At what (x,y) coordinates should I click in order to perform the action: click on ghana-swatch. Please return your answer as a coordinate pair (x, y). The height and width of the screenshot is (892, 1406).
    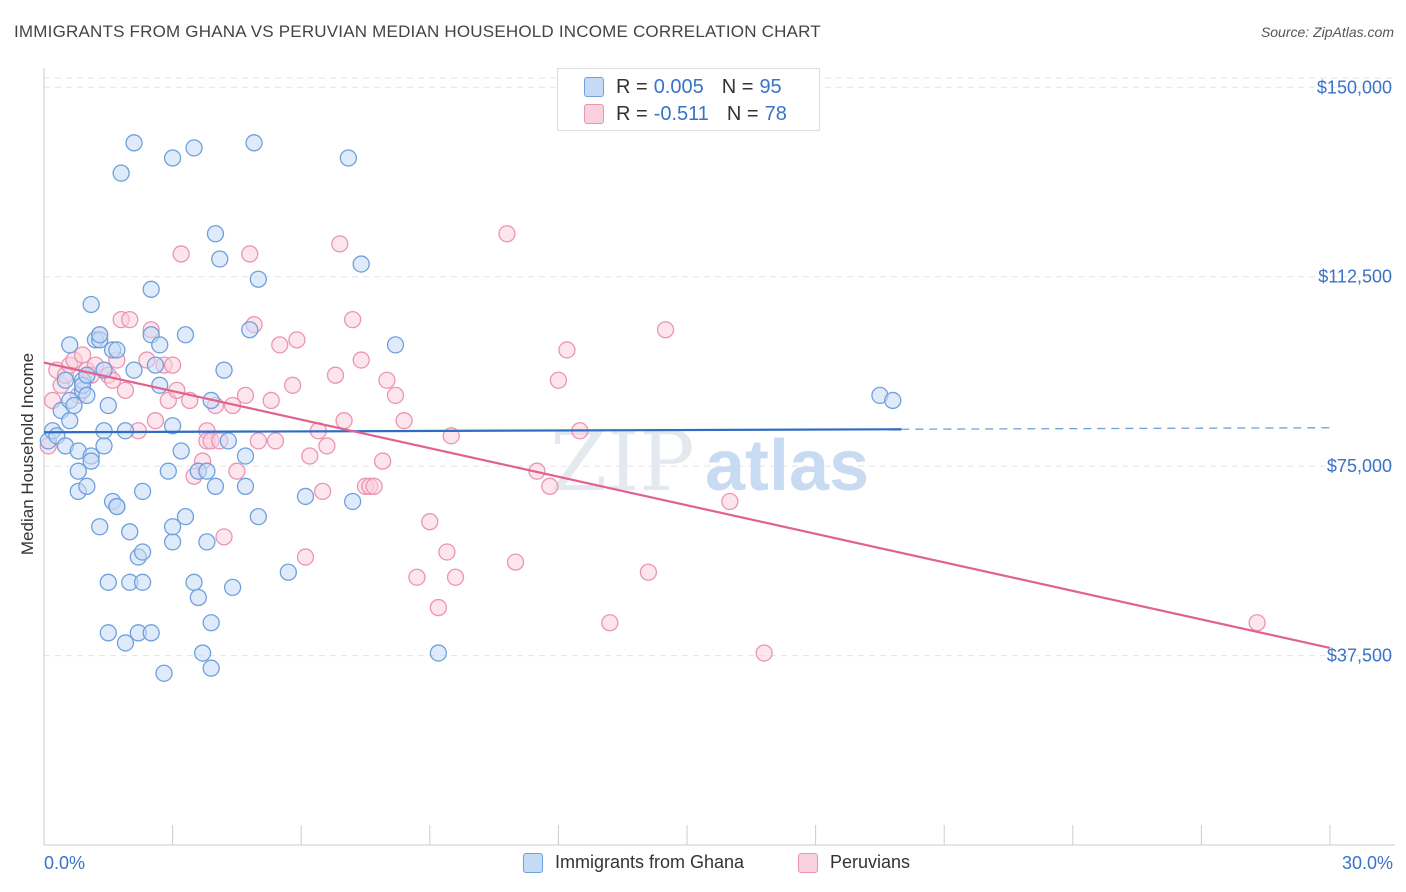
    Looking at the image, I should click on (594, 87).